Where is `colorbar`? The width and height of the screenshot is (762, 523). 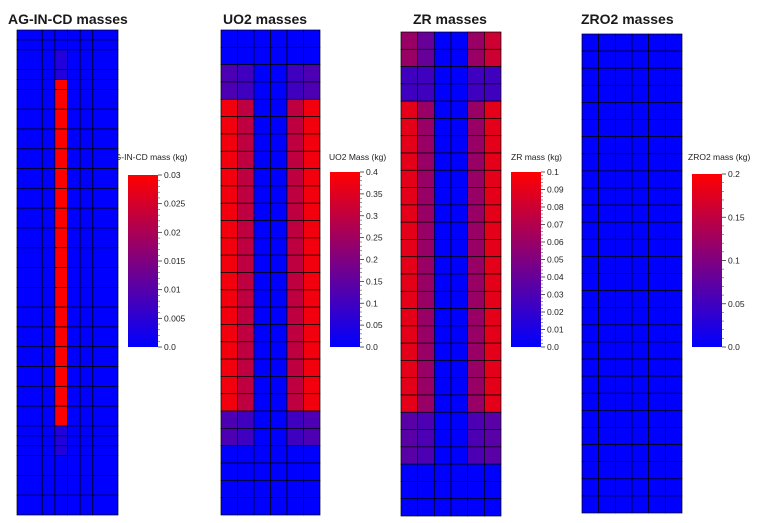
colorbar is located at coordinates (143, 261).